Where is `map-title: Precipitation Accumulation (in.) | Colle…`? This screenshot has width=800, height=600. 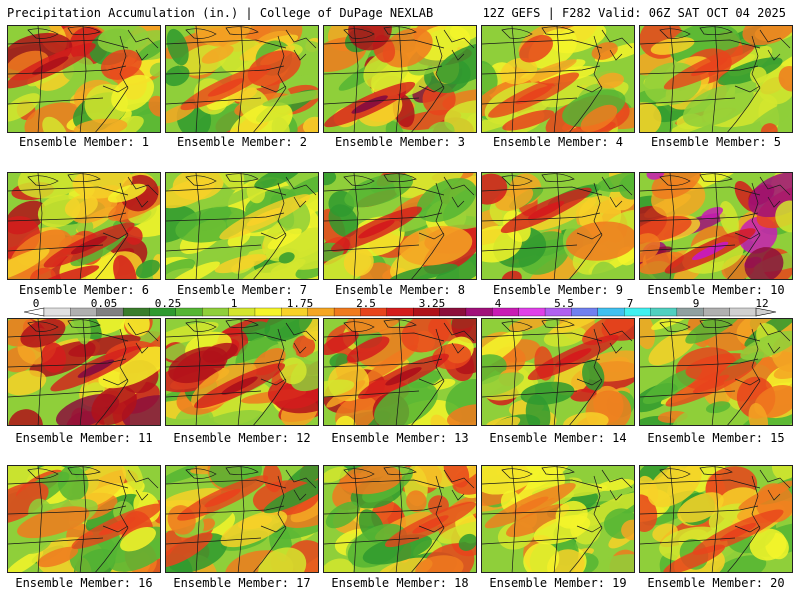
map-title: Precipitation Accumulation (in.) | Colle… is located at coordinates (220, 13).